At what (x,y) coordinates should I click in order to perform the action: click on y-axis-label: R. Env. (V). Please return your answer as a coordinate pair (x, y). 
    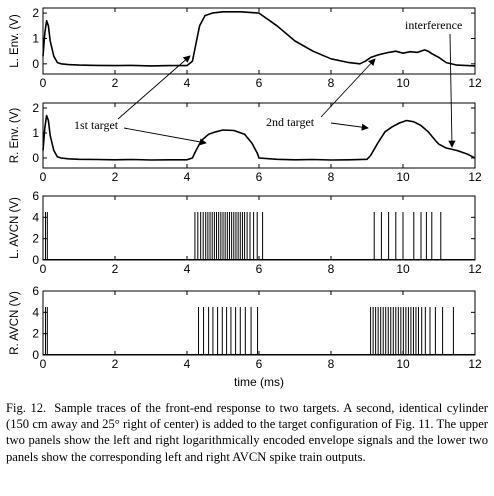
    Looking at the image, I should click on (15, 136).